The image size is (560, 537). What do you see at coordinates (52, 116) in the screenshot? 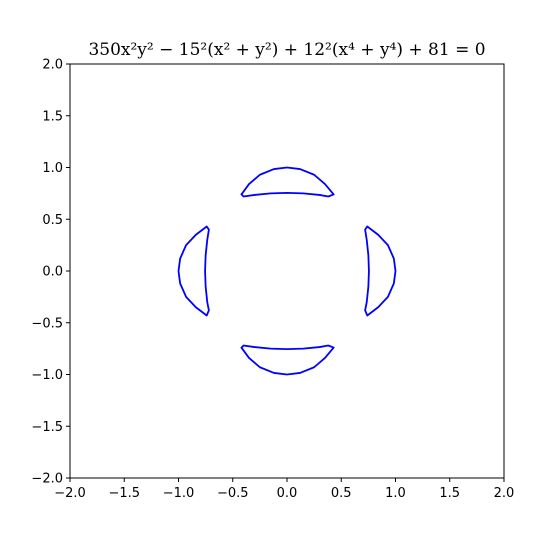
I see `y-tick-label: 1.5` at bounding box center [52, 116].